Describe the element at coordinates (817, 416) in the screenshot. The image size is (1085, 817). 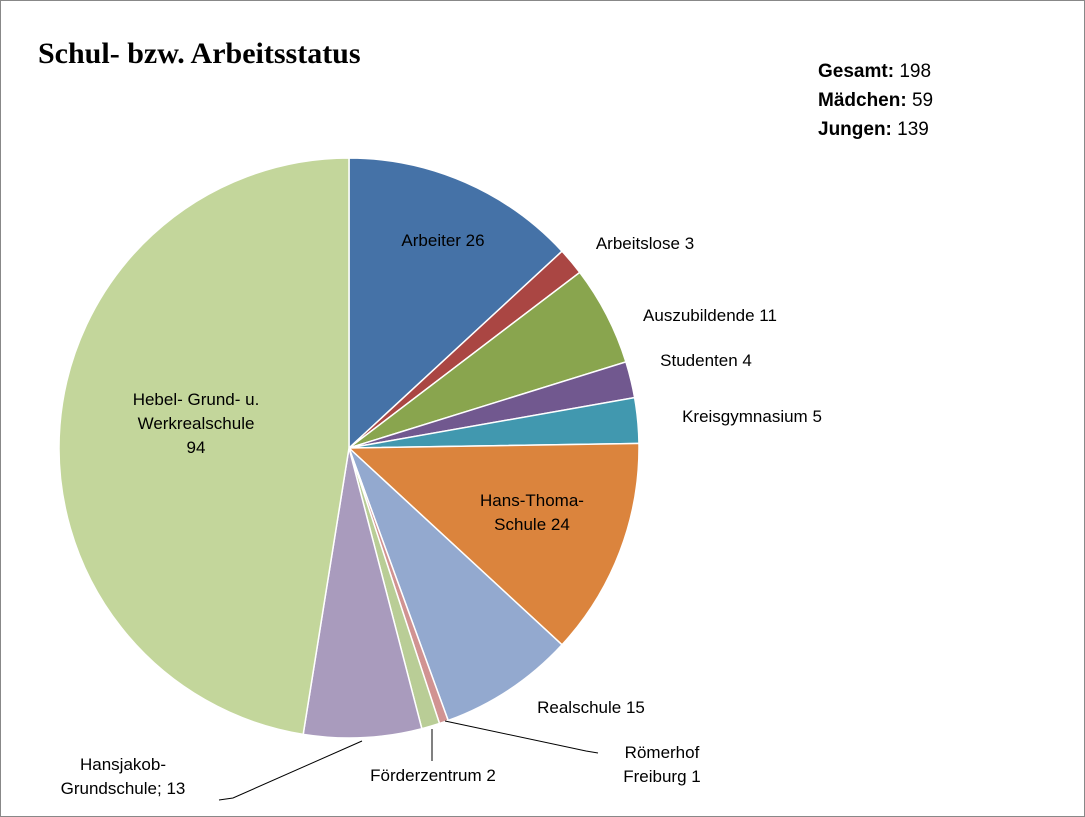
I see `slice-value: 5` at that location.